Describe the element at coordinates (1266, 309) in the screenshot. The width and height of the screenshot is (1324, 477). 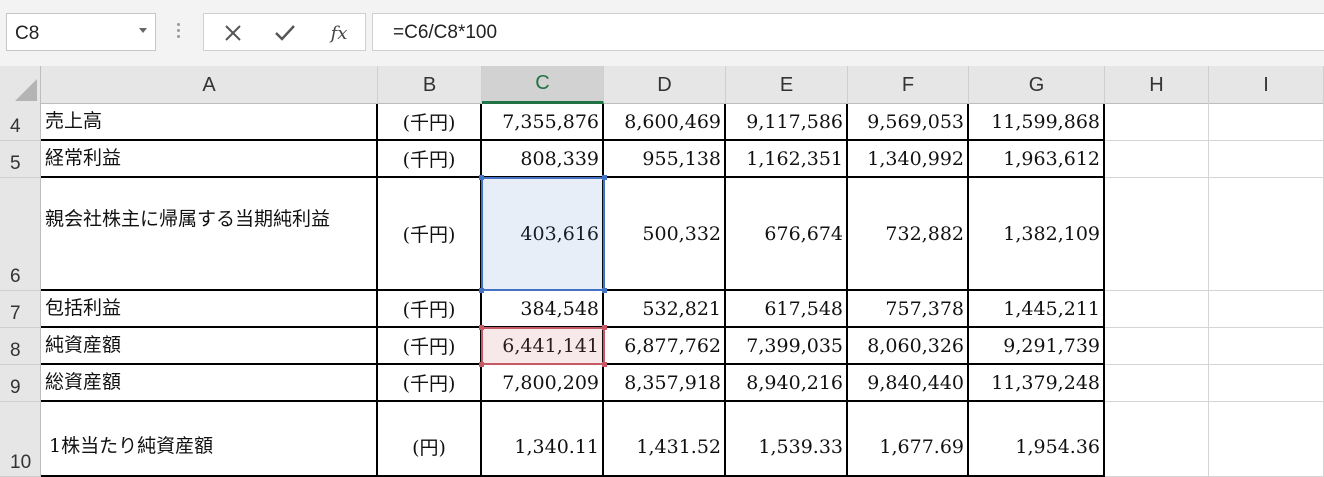
I see `cell-i7` at that location.